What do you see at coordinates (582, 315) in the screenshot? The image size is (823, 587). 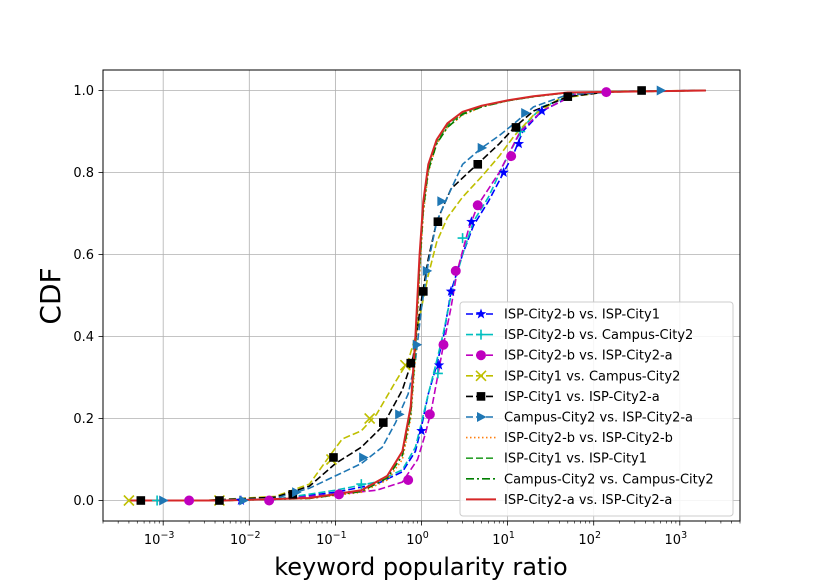 I see `legend-label: ISP-City2-b vs. ISP-City1` at bounding box center [582, 315].